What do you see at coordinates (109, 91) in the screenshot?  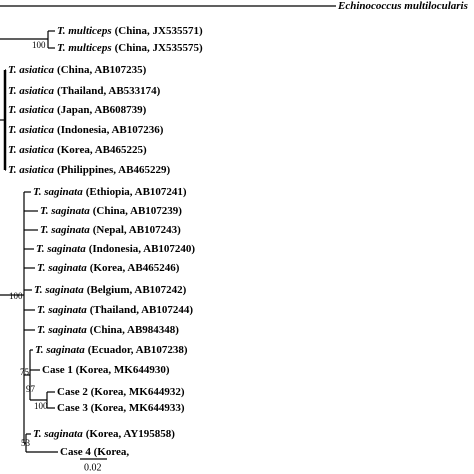 I see `taxon-detail: (Thailand, AB533174)` at bounding box center [109, 91].